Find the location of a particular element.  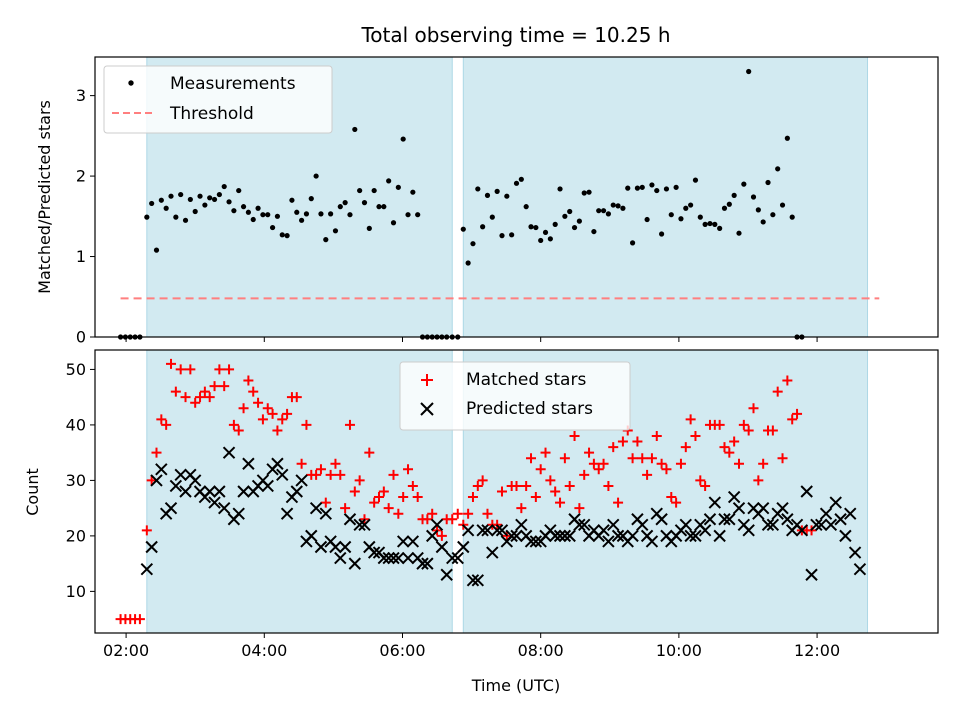

chart-title: Total observing time = 10.25 h is located at coordinates (515, 35).